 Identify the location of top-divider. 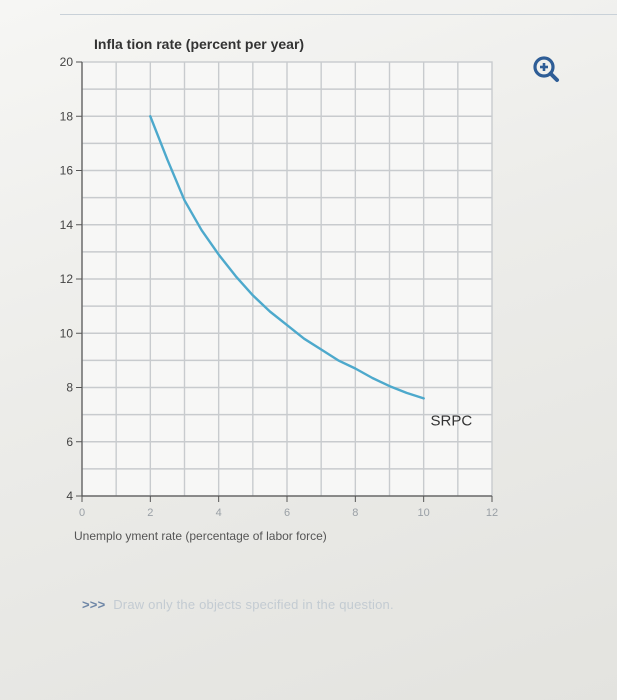
(338, 14).